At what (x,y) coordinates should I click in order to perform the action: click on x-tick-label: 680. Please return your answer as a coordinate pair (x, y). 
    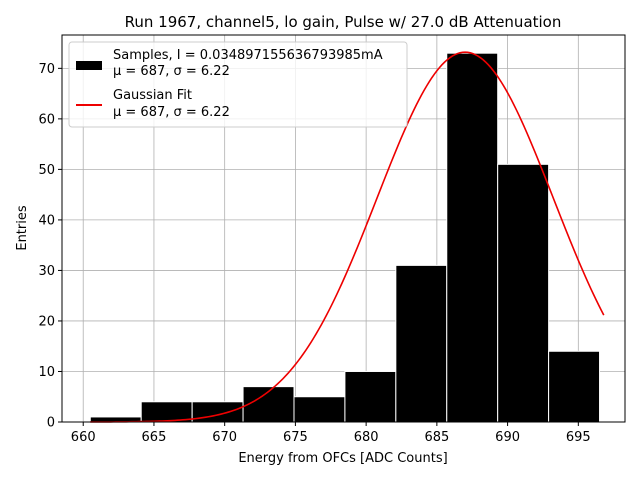
    Looking at the image, I should click on (366, 437).